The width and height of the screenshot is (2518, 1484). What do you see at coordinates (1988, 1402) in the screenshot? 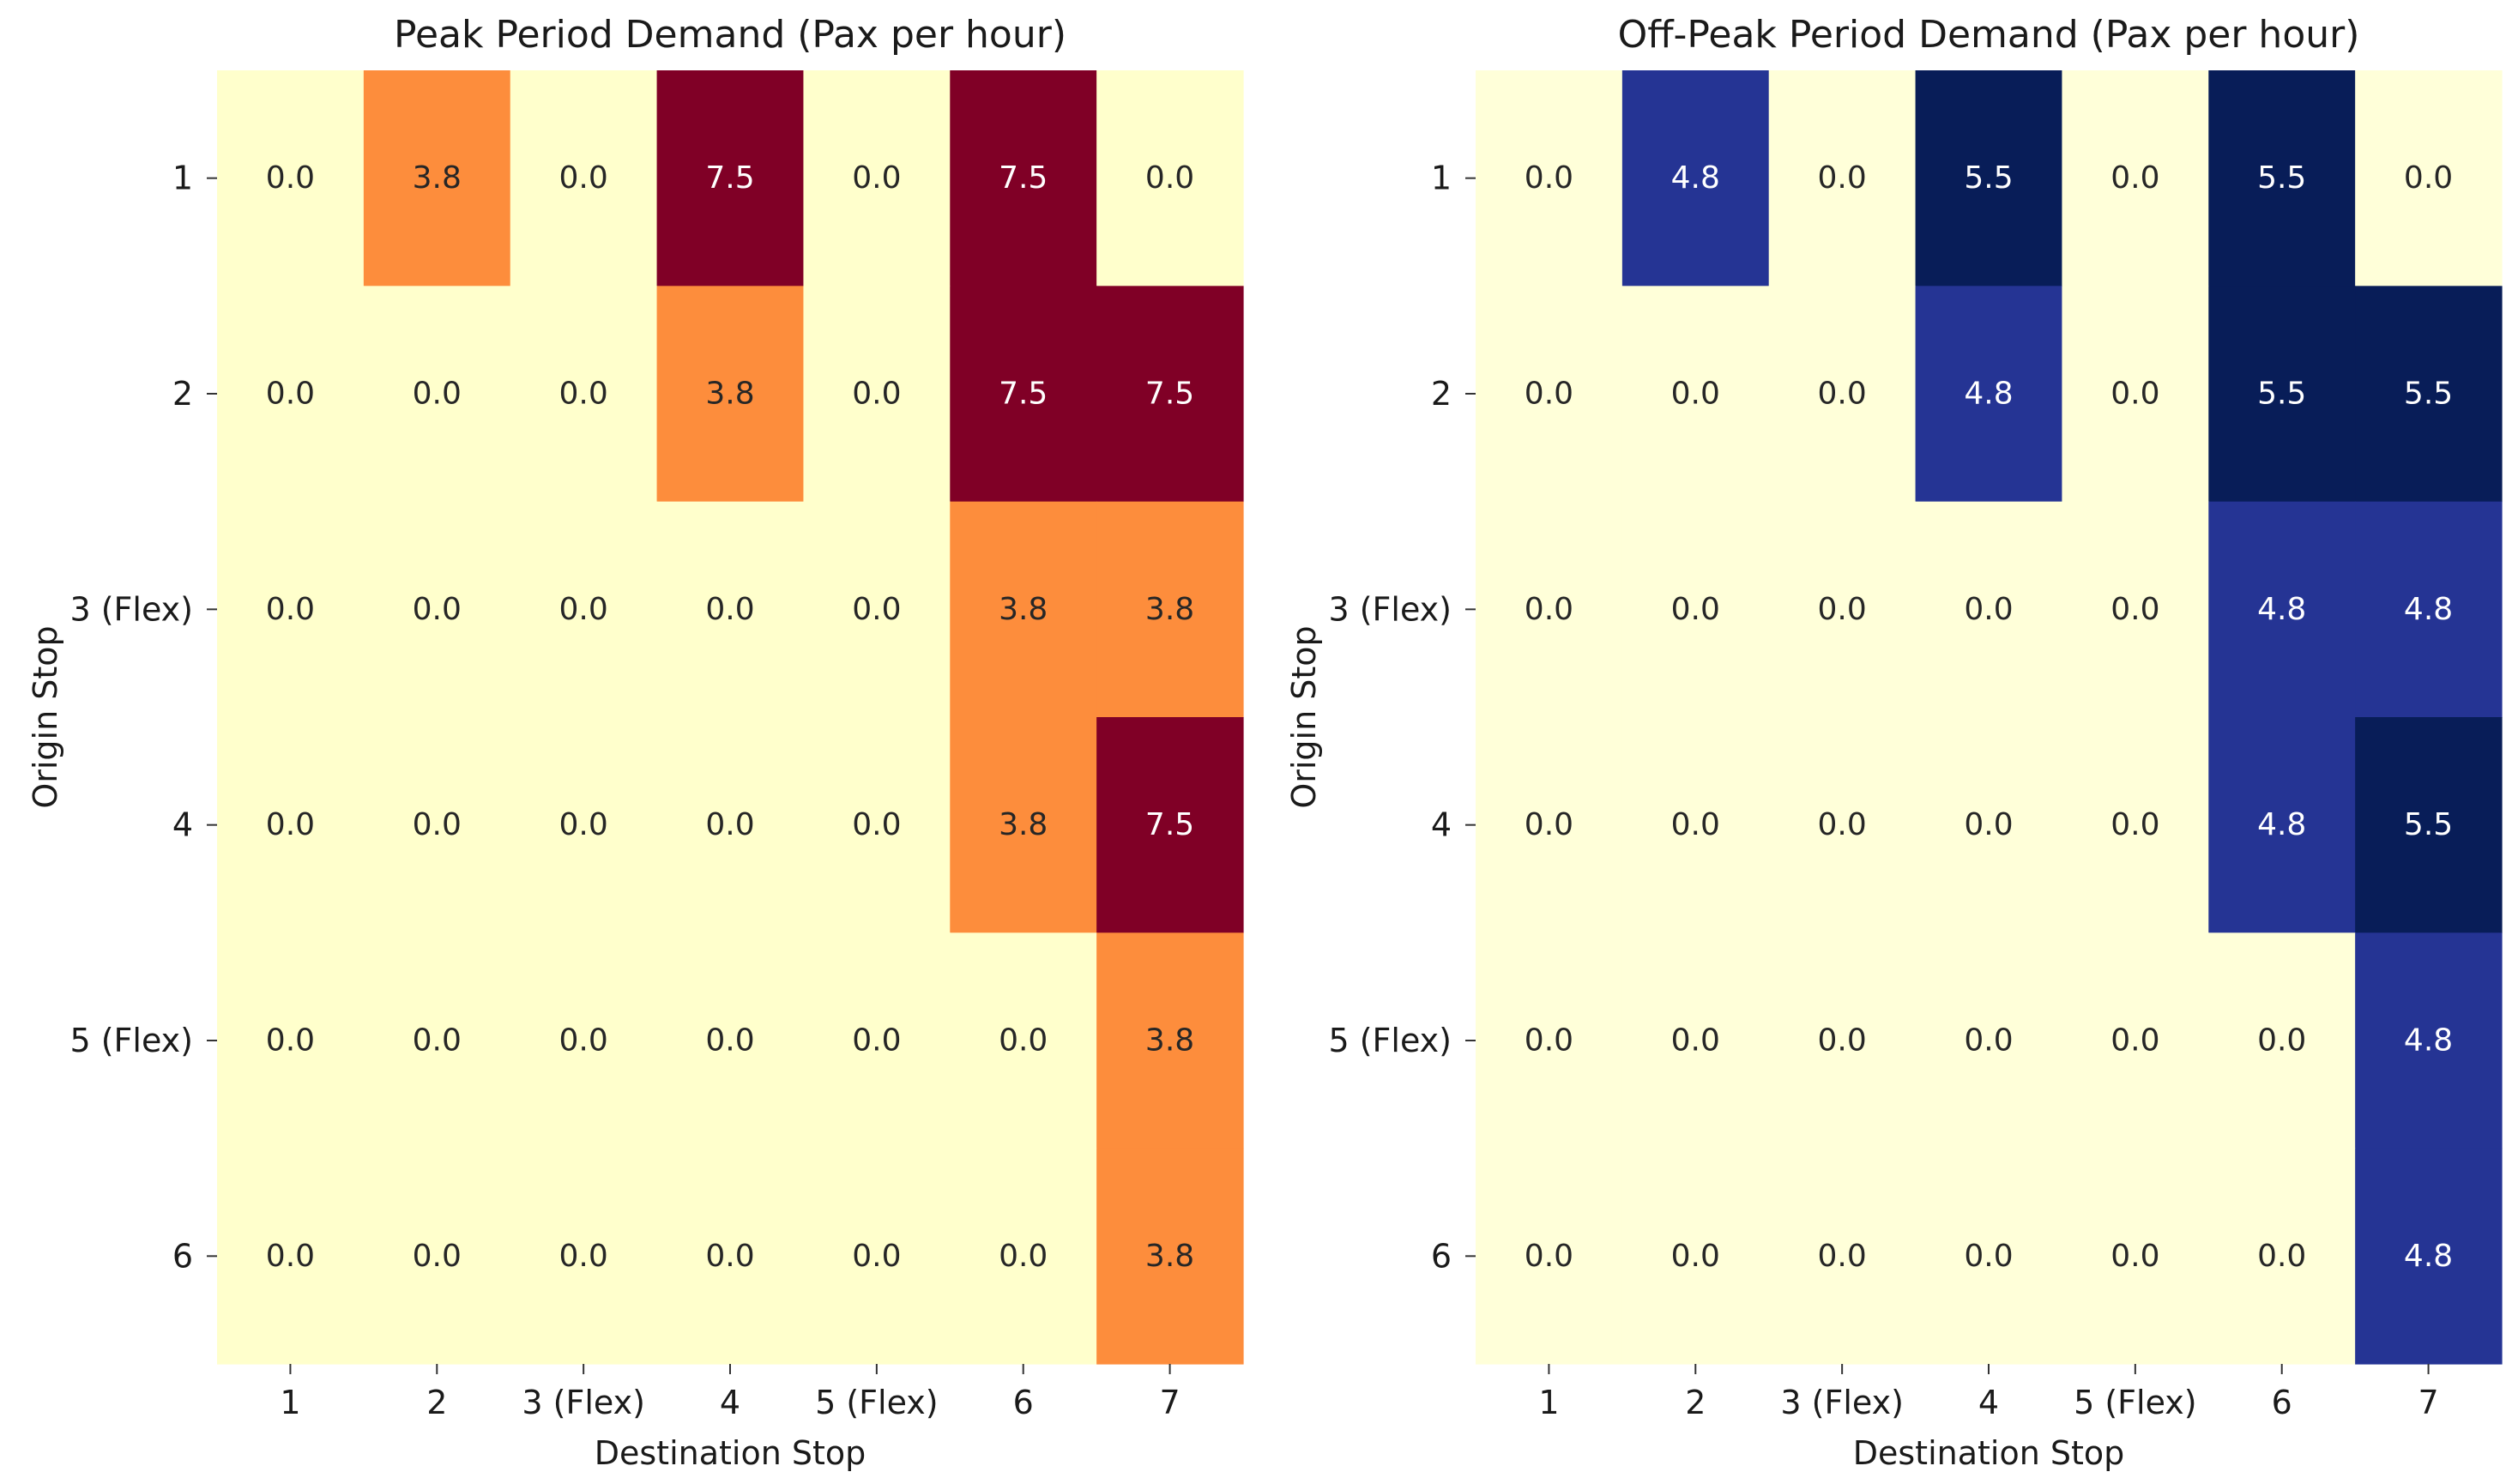
I see `panel2-x-tick-label: 4` at bounding box center [1988, 1402].